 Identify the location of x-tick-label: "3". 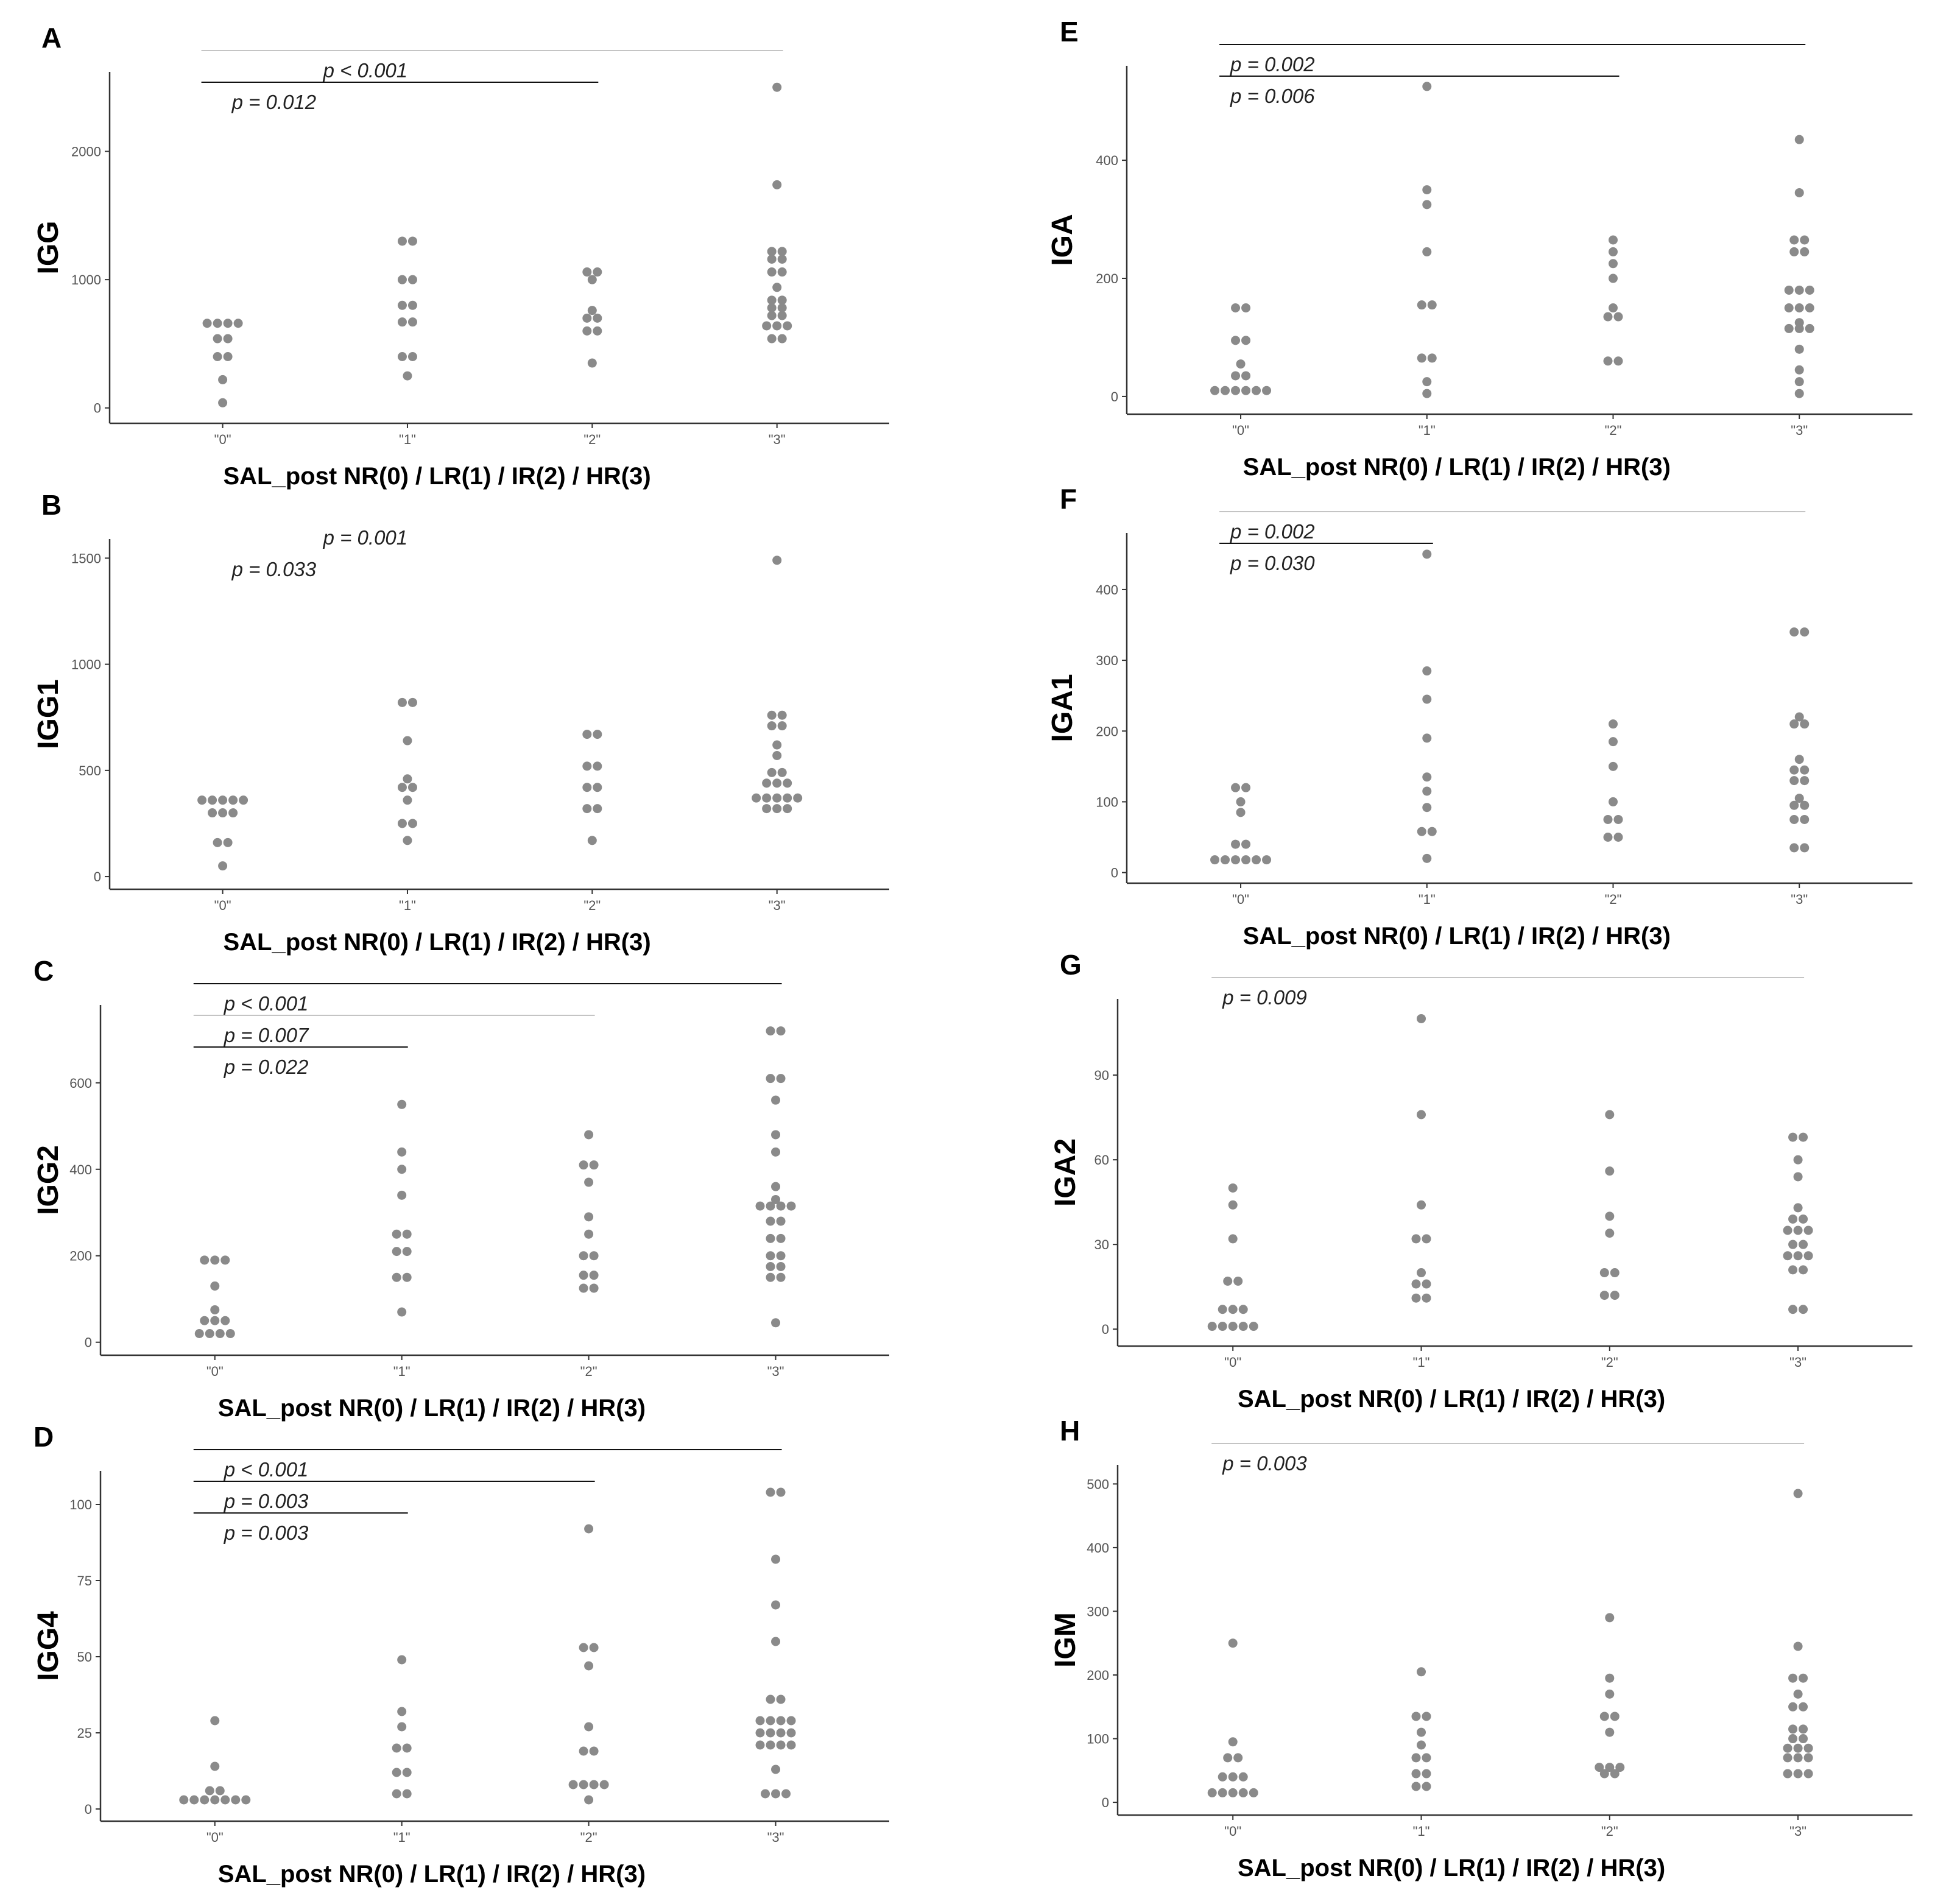
(1799, 431).